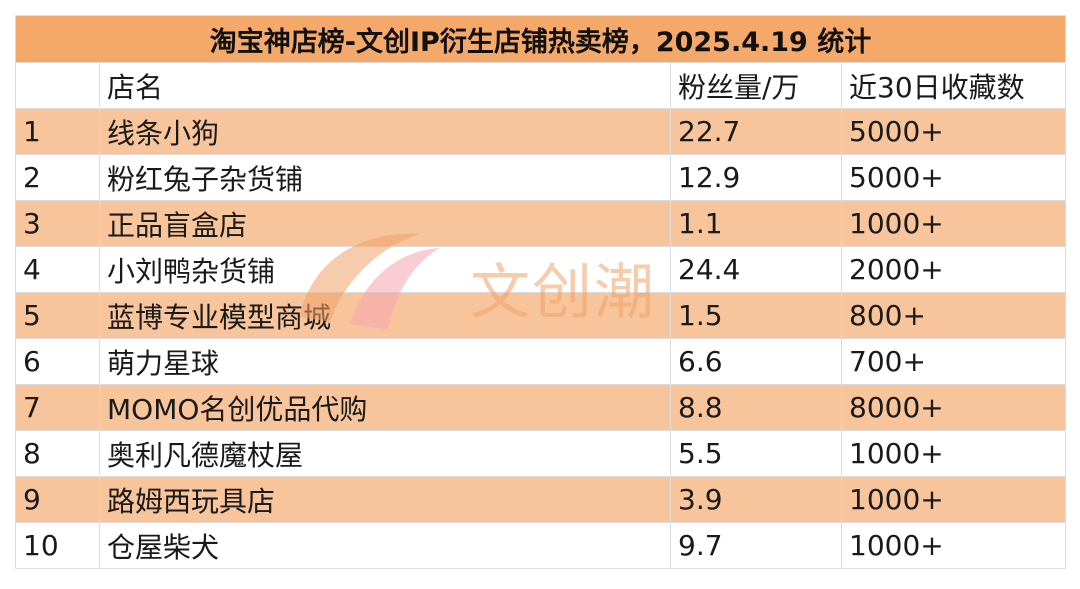 This screenshot has height=589, width=1080. Describe the element at coordinates (57, 315) in the screenshot. I see `rank-cell: 5` at that location.